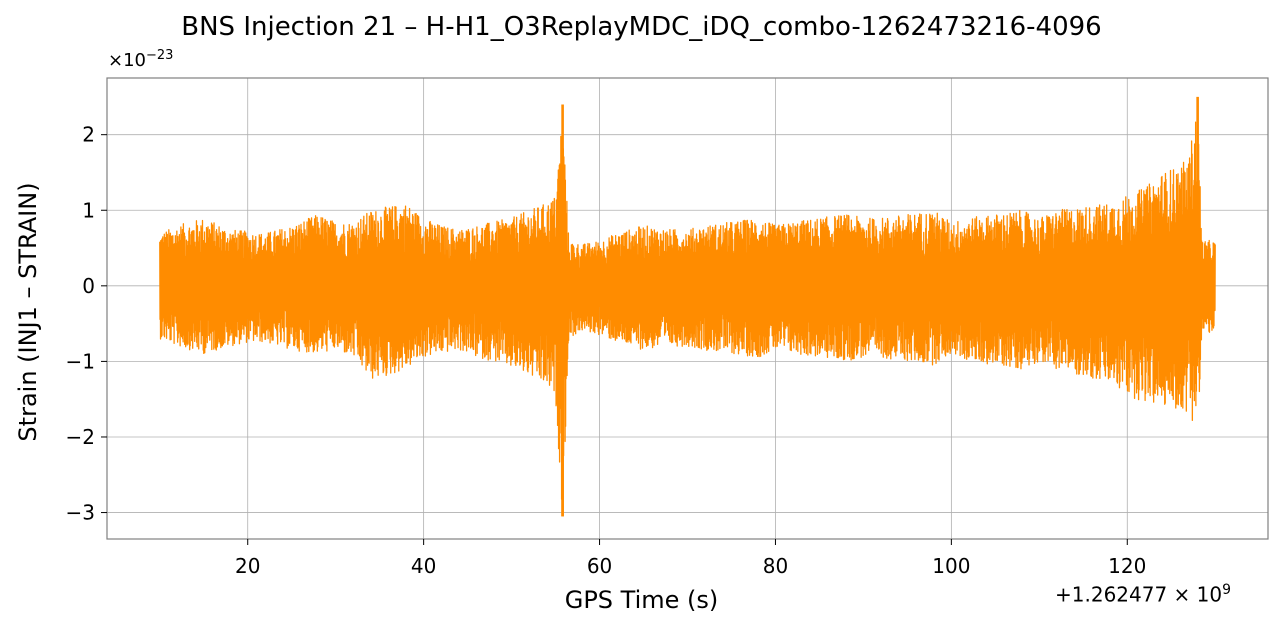 The height and width of the screenshot is (633, 1283). I want to click on x-axis-offset: +1.262477 × 109, so click(1143, 594).